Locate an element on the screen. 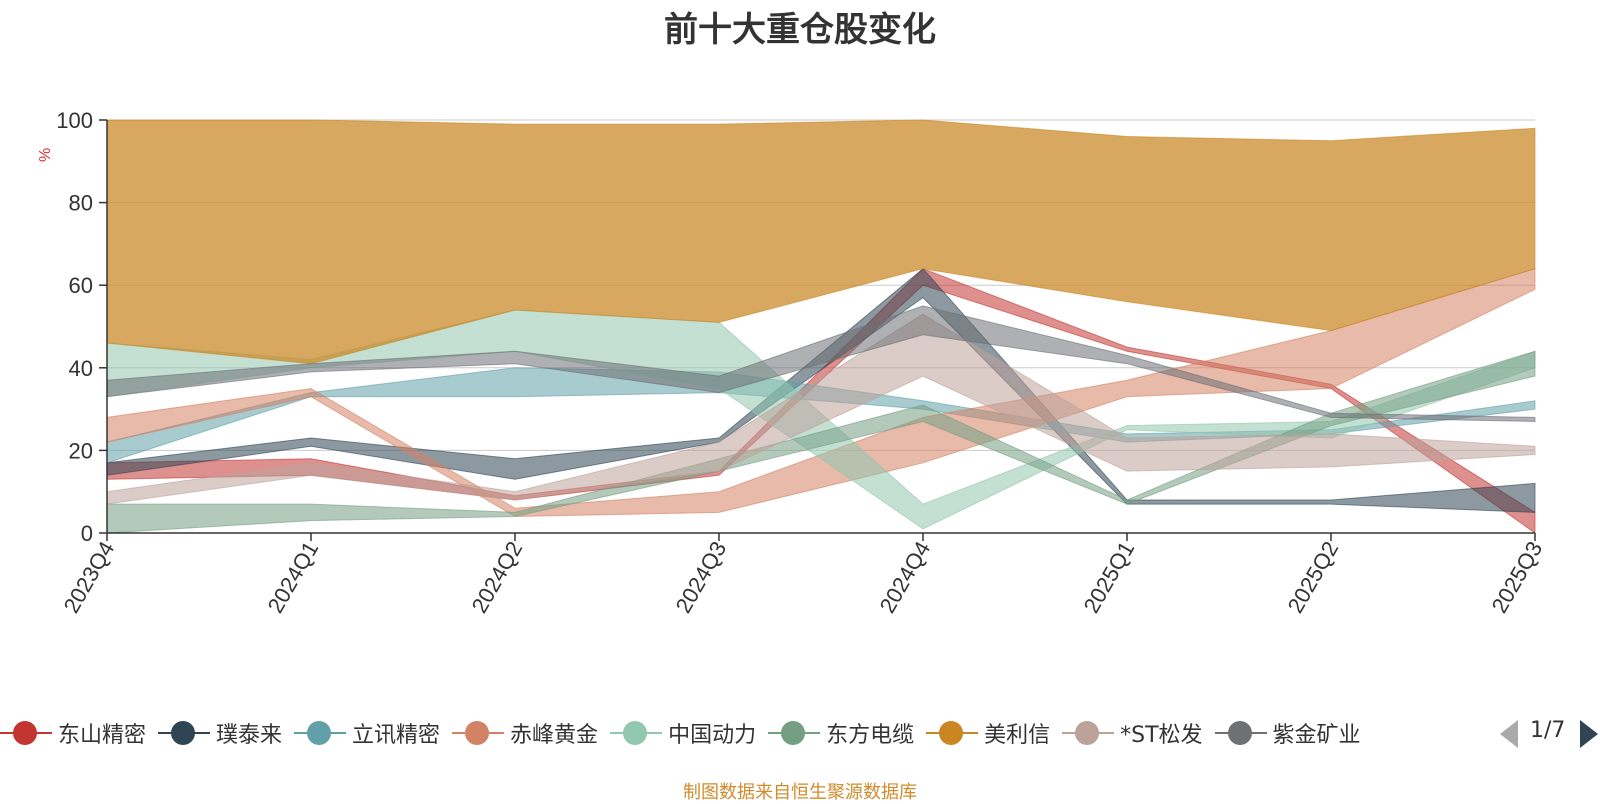 The height and width of the screenshot is (804, 1600). legend-items: 东山精密 璞泰来 立讯精密 赤峰黄金 中国动力 东方电缆 美利信 *ST松发 紫金矿业 is located at coordinates (735, 733).